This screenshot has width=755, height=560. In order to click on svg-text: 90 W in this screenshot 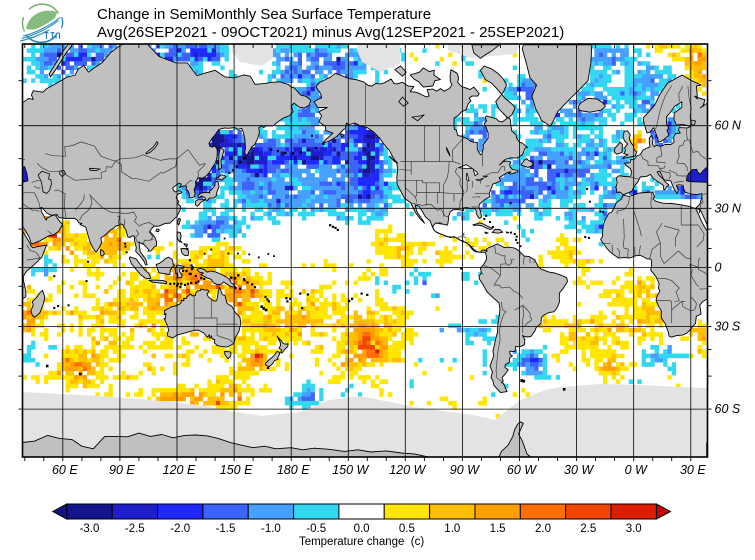, I will do `click(465, 470)`.